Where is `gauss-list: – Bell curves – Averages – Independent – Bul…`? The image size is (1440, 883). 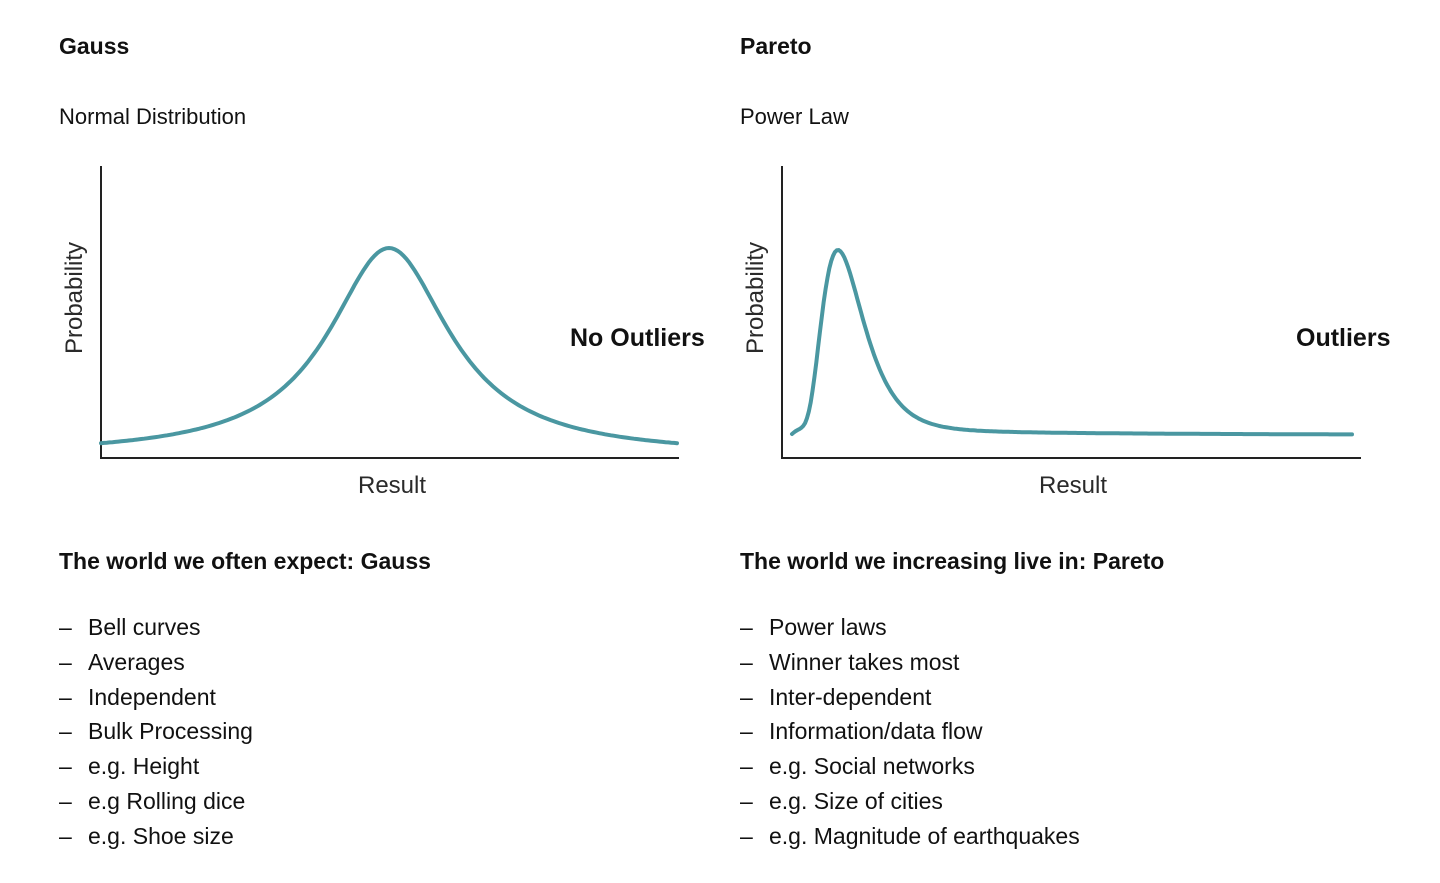 gauss-list: – Bell curves – Averages – Independent – Bul… is located at coordinates (156, 732).